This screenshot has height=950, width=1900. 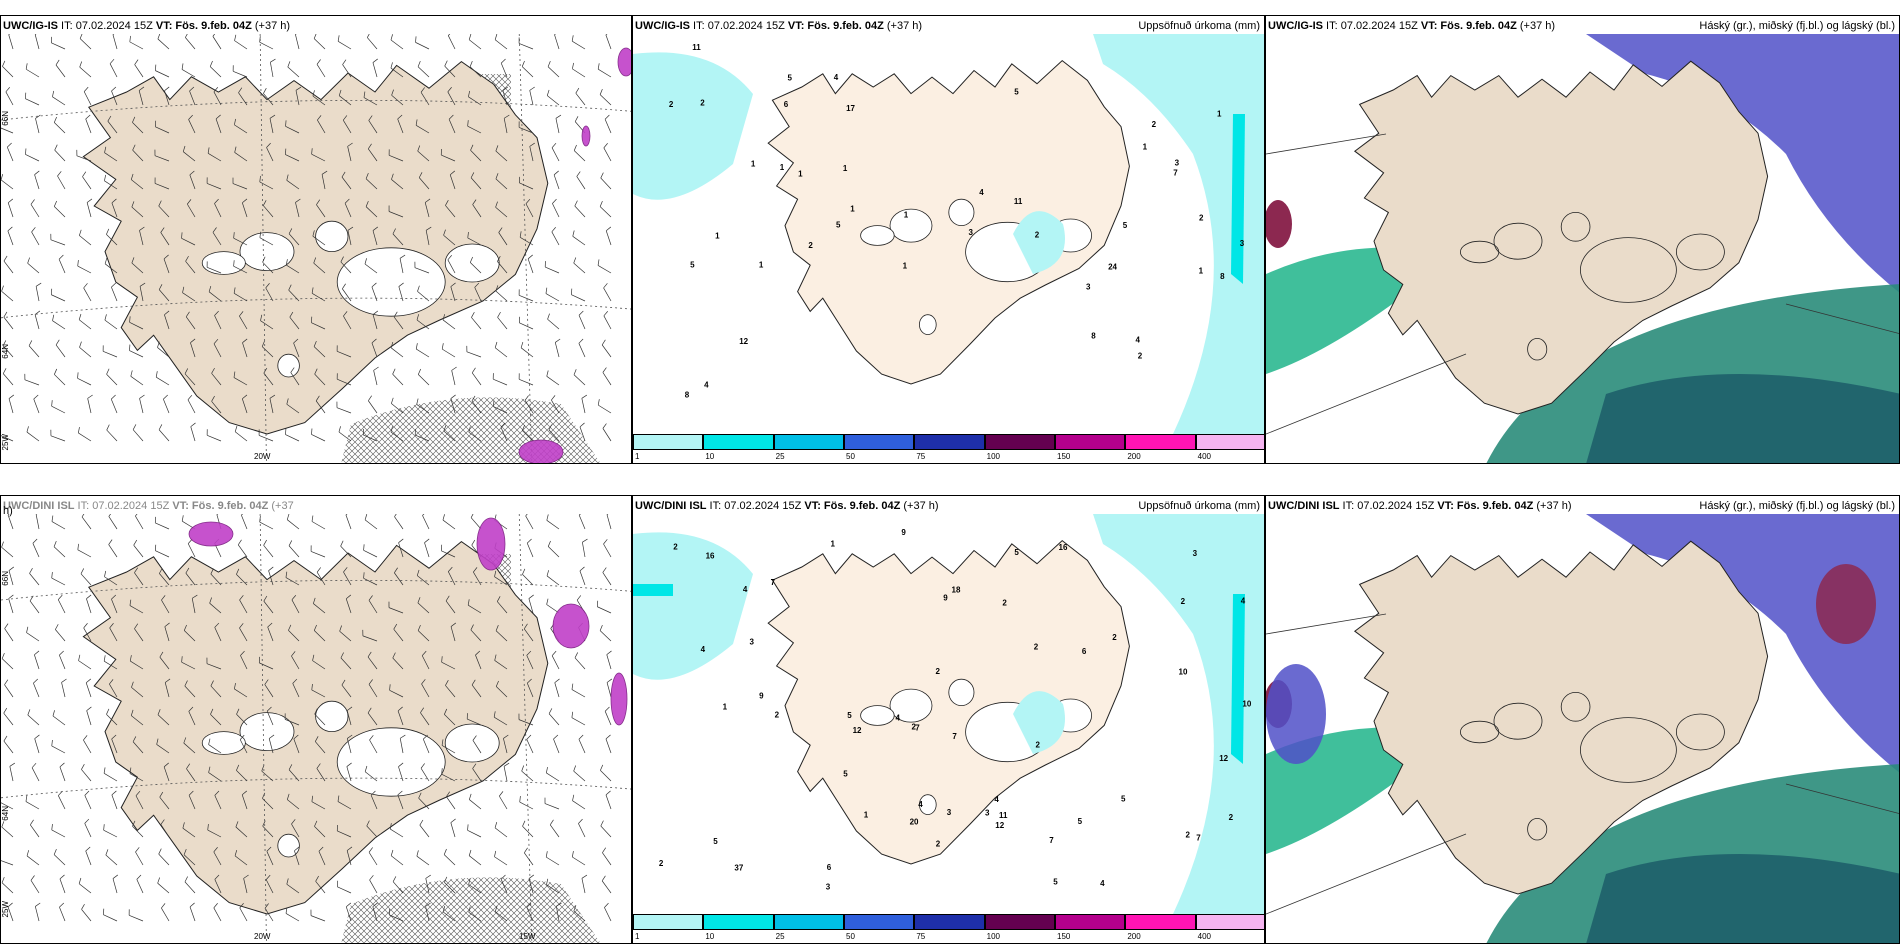 What do you see at coordinates (1090, 922) in the screenshot?
I see `colorbar-swatch` at bounding box center [1090, 922].